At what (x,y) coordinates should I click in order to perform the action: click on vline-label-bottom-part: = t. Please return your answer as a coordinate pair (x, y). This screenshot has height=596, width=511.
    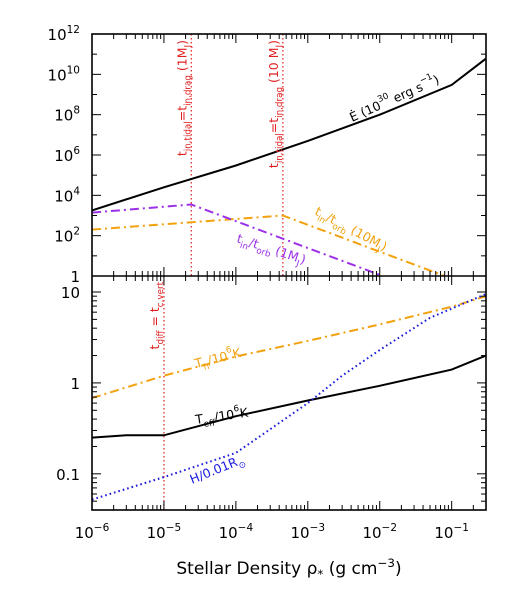
    Looking at the image, I should click on (154, 318).